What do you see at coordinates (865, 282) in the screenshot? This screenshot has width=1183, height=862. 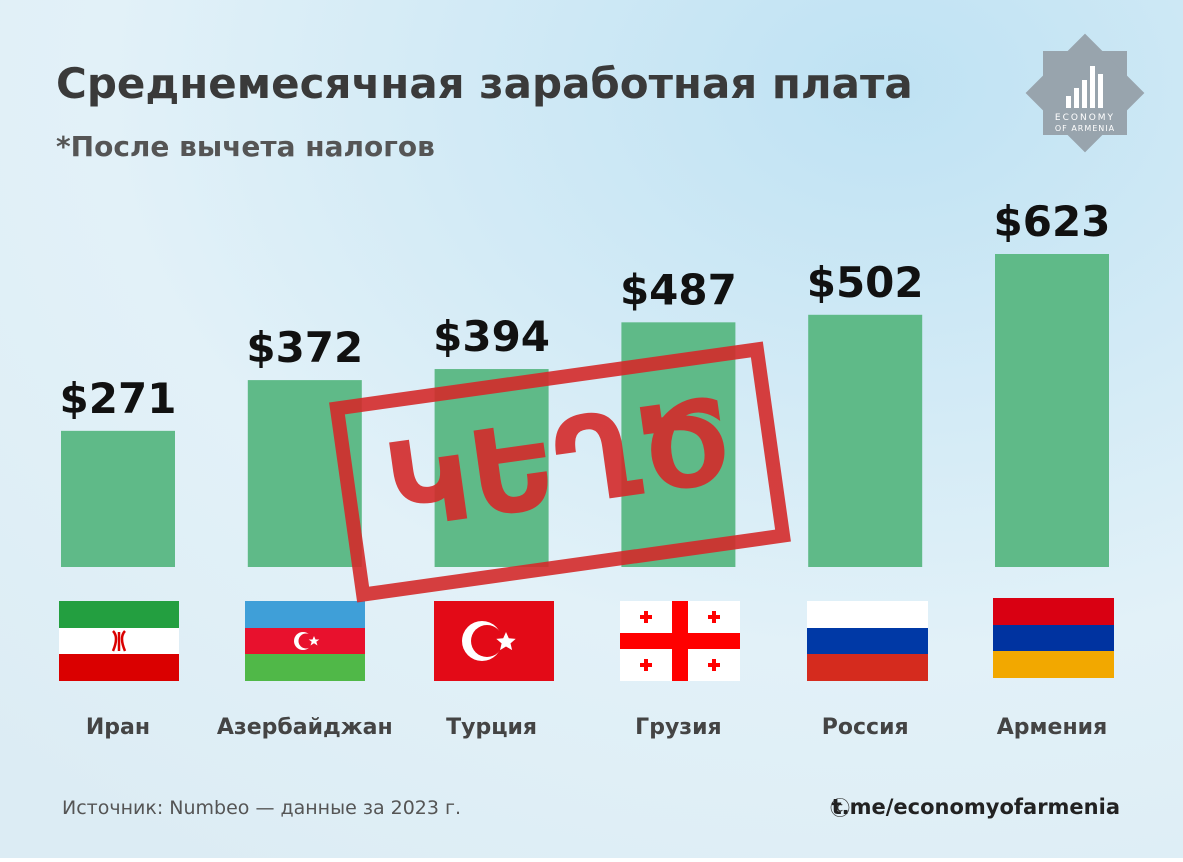 I see `value-label: $502` at bounding box center [865, 282].